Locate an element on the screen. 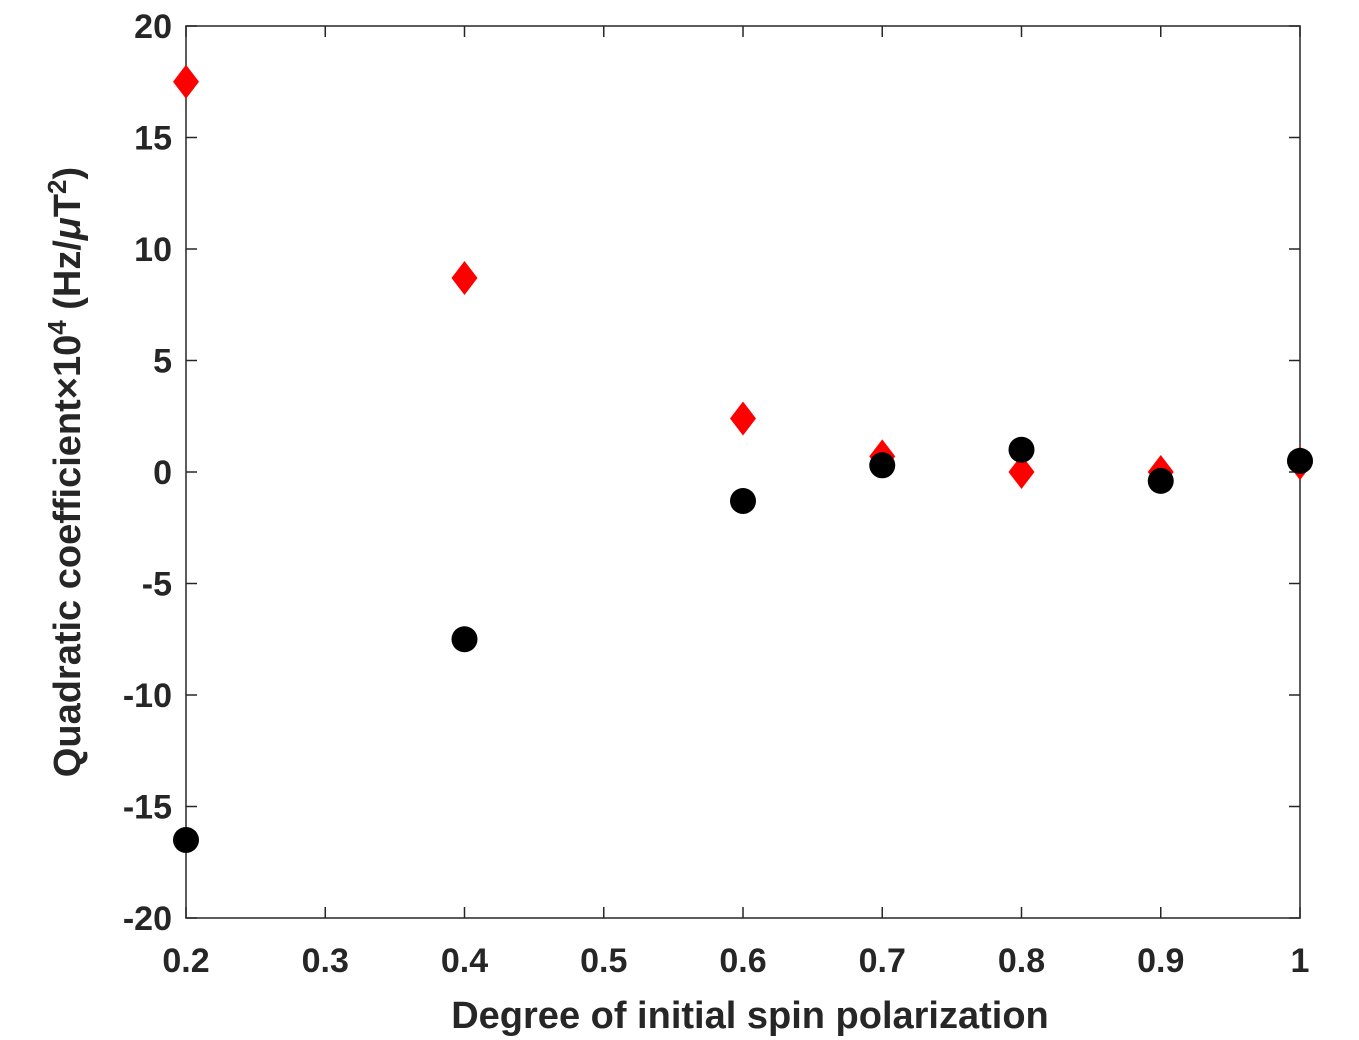 This screenshot has width=1359, height=1040. y-tick-label: 20 is located at coordinates (153, 27).